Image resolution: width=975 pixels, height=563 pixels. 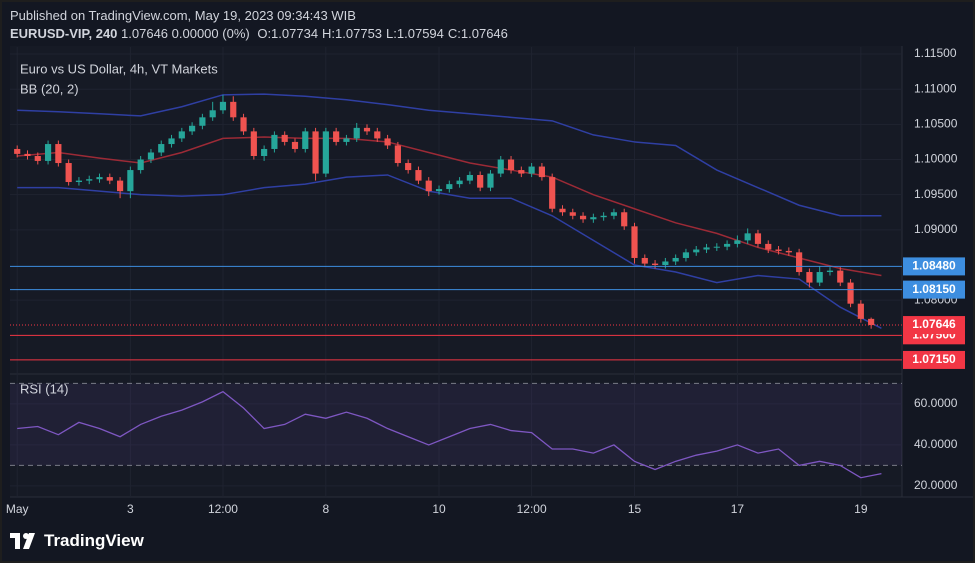 I want to click on last-price-box, so click(x=934, y=325).